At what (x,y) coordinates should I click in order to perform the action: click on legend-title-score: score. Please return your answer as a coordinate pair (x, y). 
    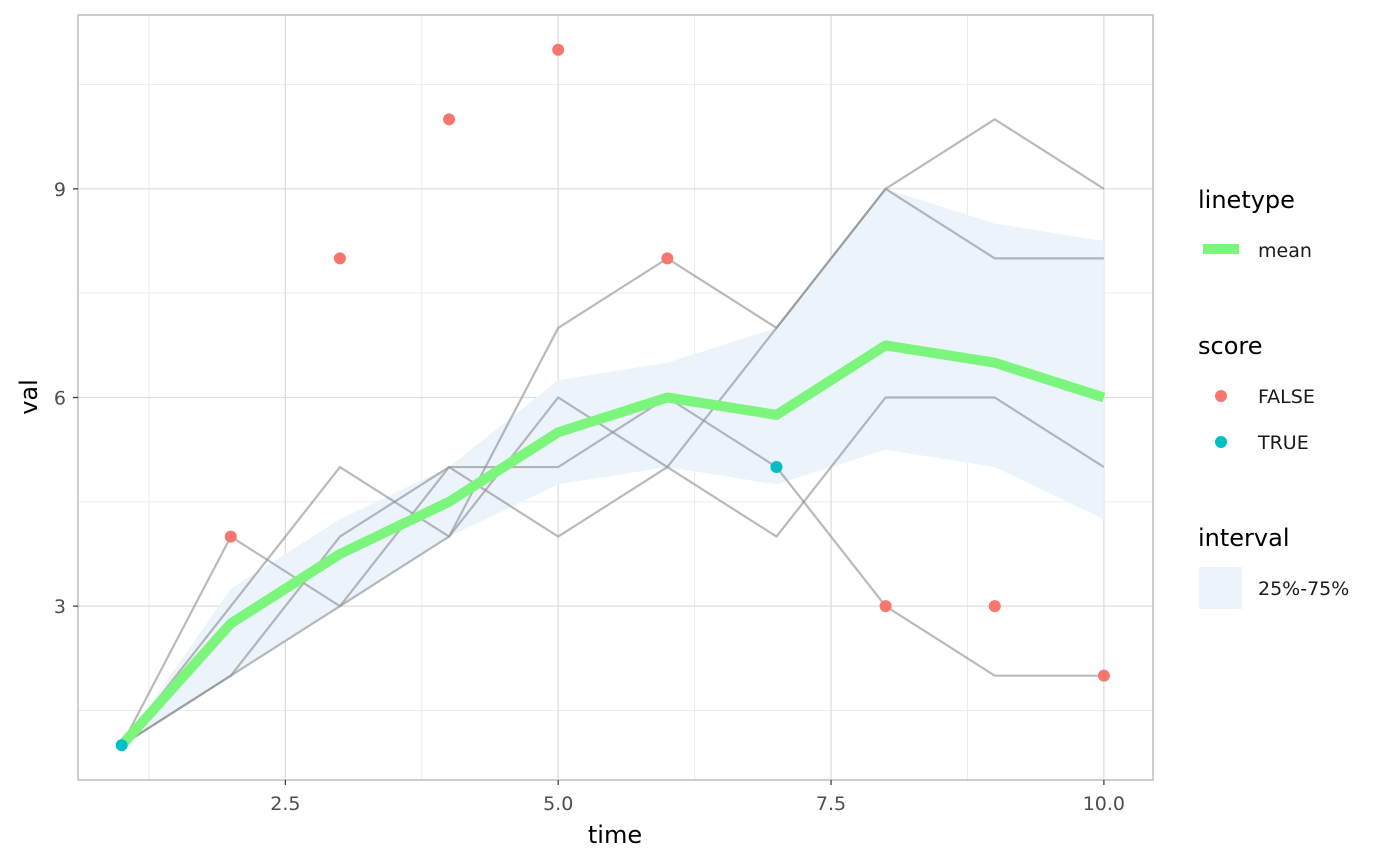
    Looking at the image, I should click on (1230, 346).